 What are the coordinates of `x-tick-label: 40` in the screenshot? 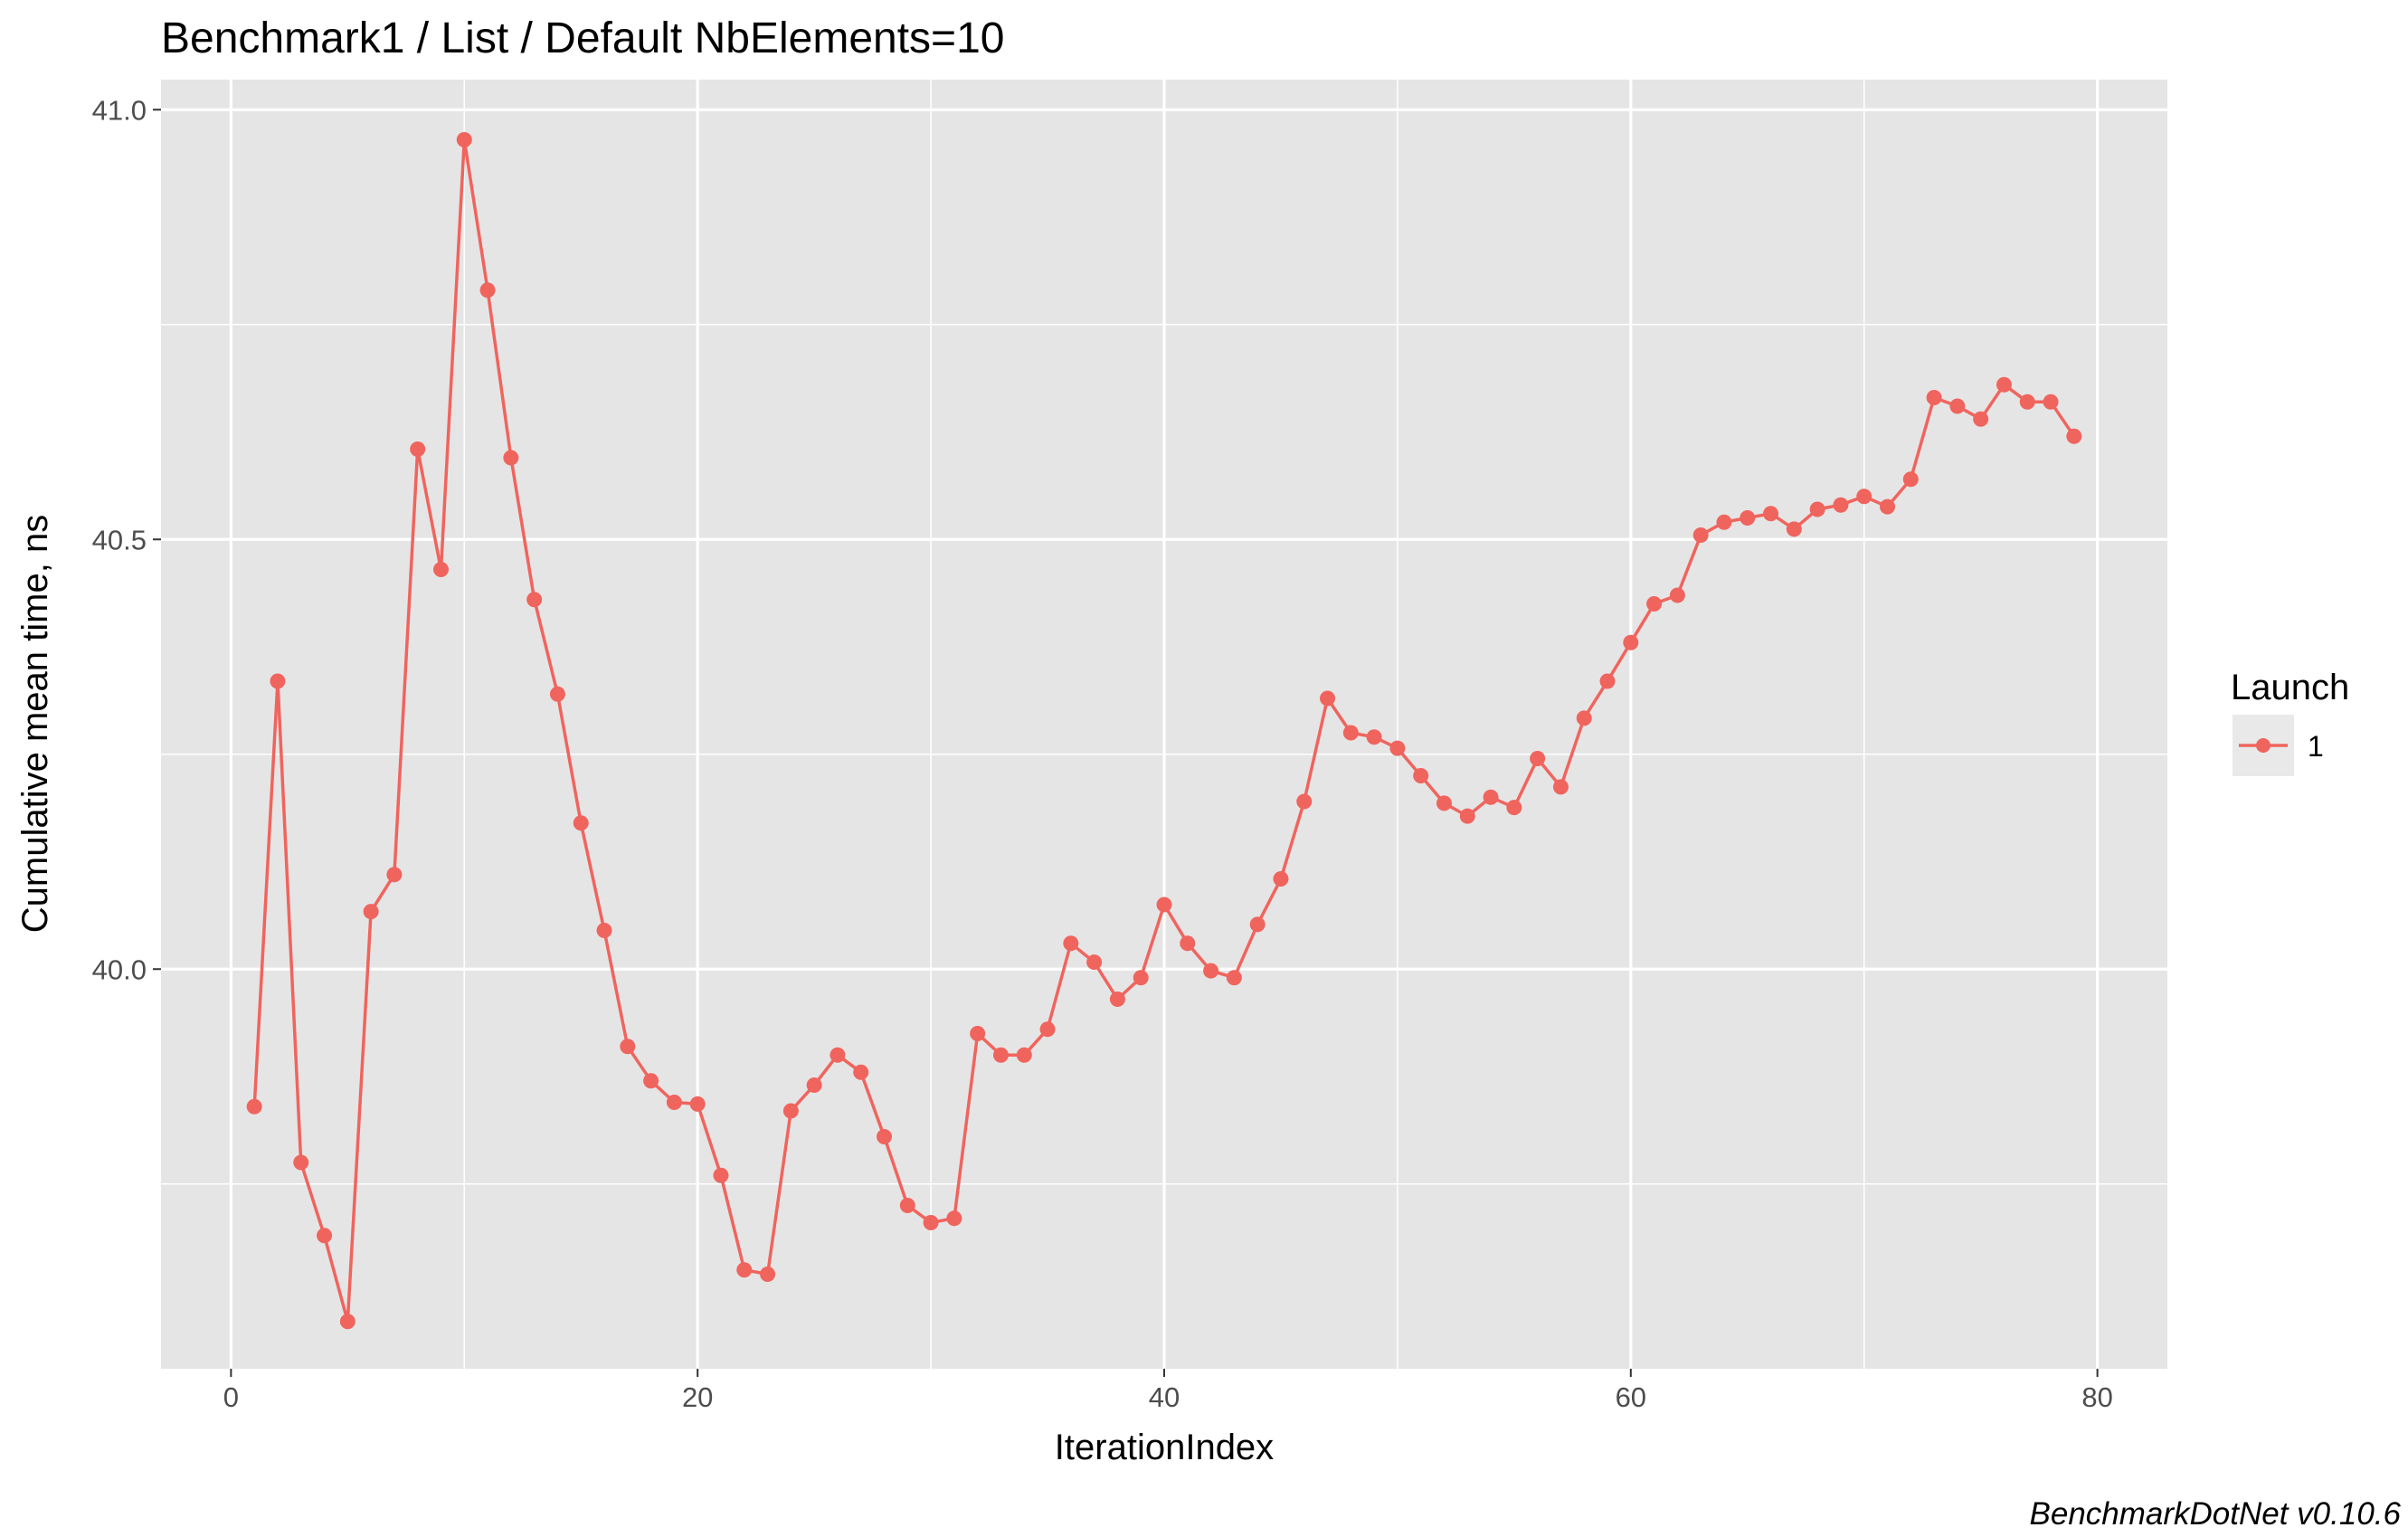 It's located at (1164, 1397).